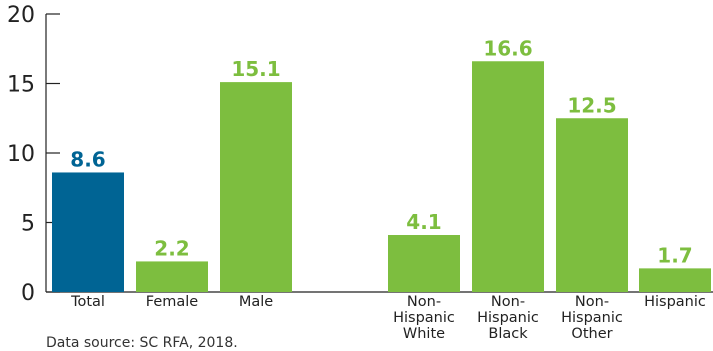 This screenshot has height=351, width=713. What do you see at coordinates (172, 302) in the screenshot?
I see `category-label: Female` at bounding box center [172, 302].